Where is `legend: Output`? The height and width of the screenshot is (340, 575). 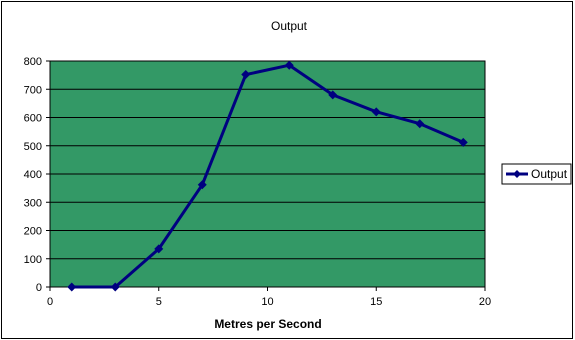
legend: Output is located at coordinates (536, 174).